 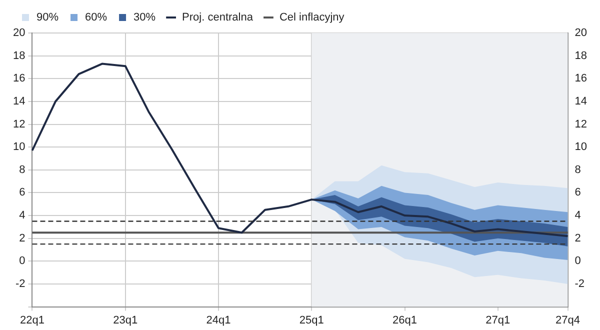 I want to click on x-tick-label: 27q1, so click(x=498, y=320).